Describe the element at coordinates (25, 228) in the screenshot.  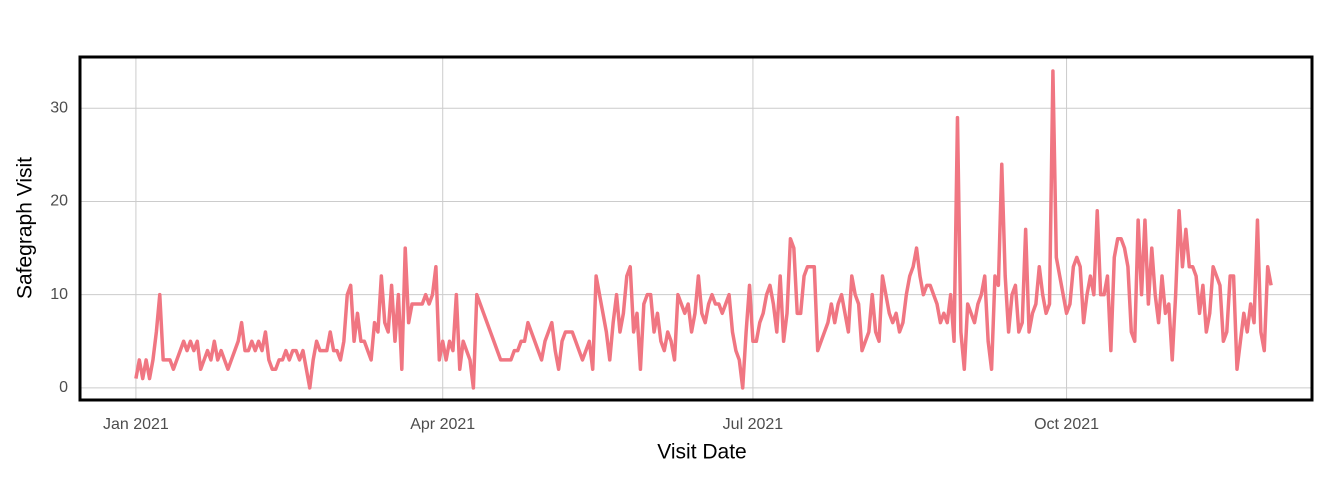
I see `y-axis-title: Safegraph Visit` at that location.